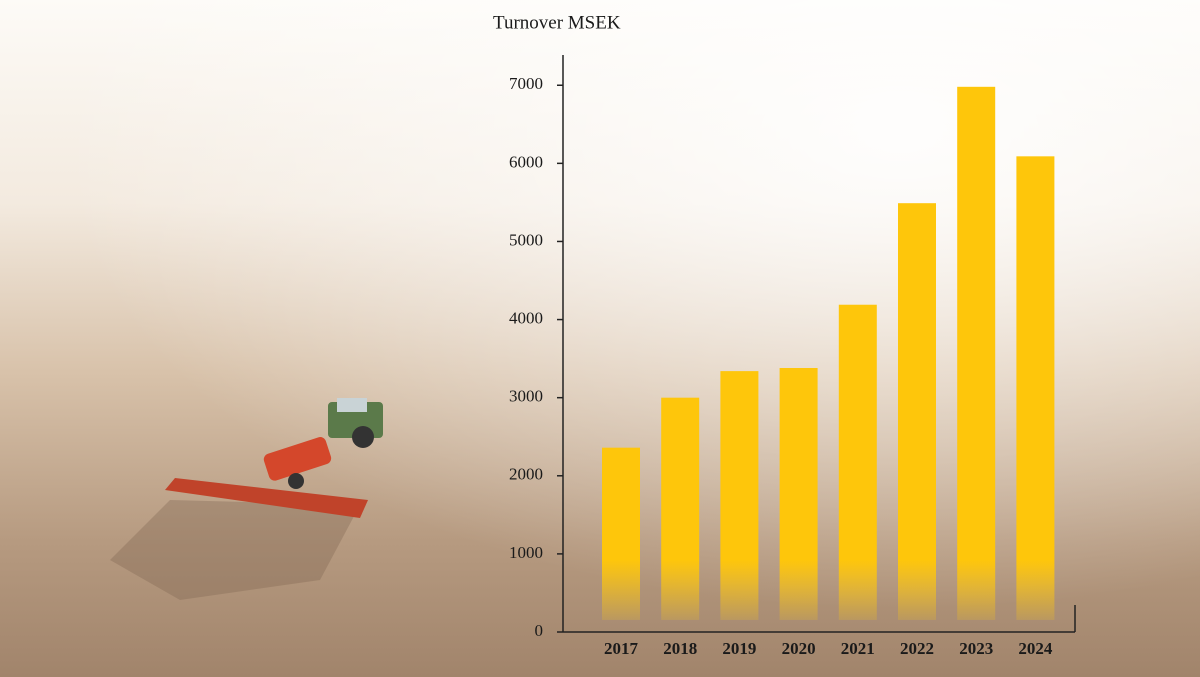 The height and width of the screenshot is (677, 1200). Describe the element at coordinates (526, 317) in the screenshot. I see `y-tick-label: 4000` at that location.